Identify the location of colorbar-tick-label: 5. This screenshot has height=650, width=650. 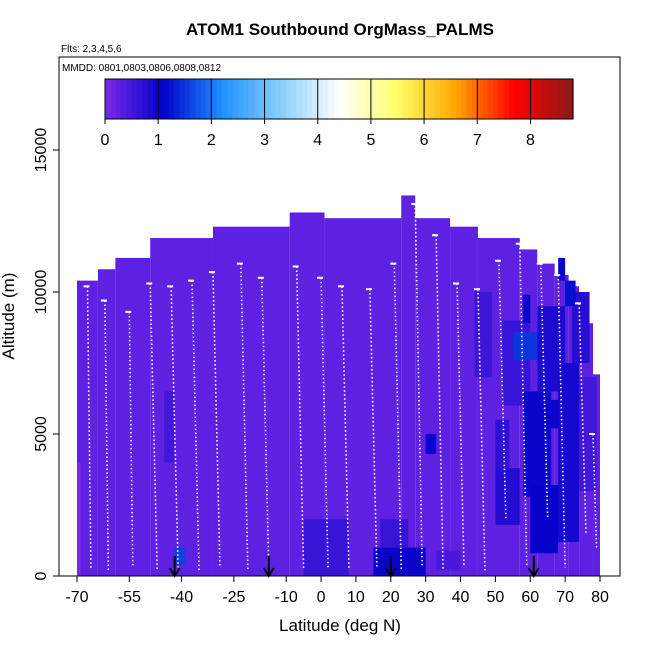
(370, 140).